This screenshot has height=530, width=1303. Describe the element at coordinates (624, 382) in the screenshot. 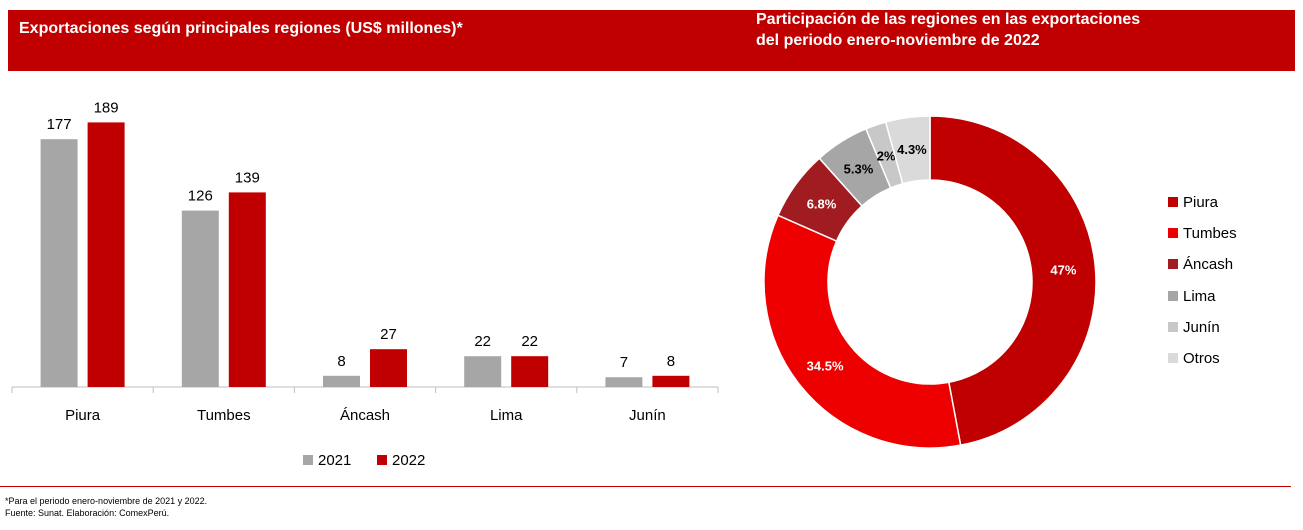

I see `bar-junin-2021` at that location.